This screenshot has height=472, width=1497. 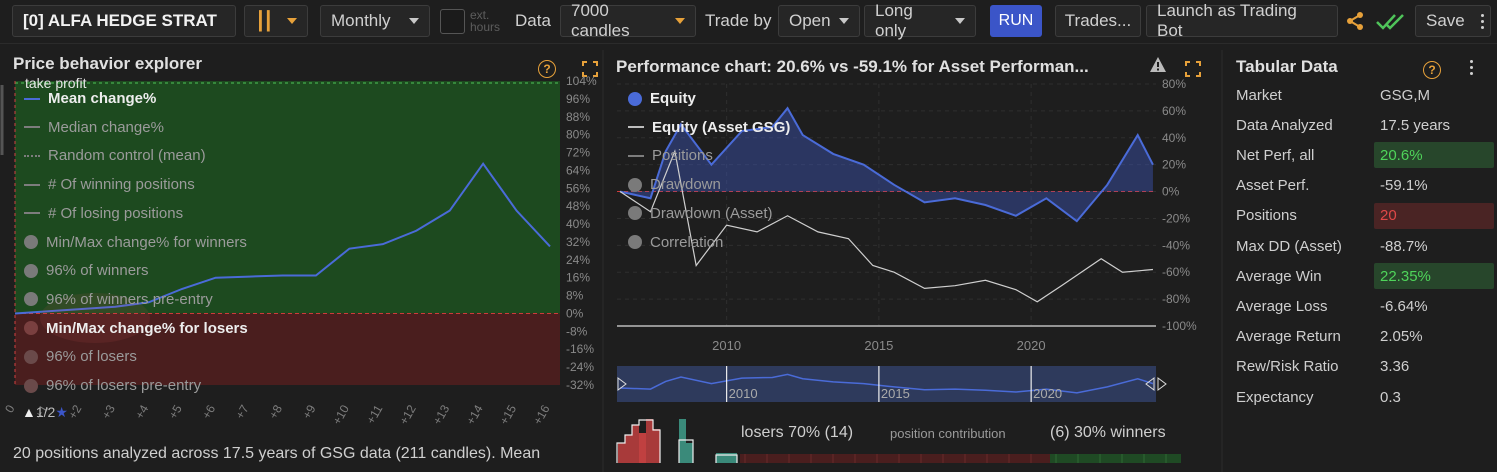 I want to click on y-tick-label: 20%, so click(x=1174, y=165).